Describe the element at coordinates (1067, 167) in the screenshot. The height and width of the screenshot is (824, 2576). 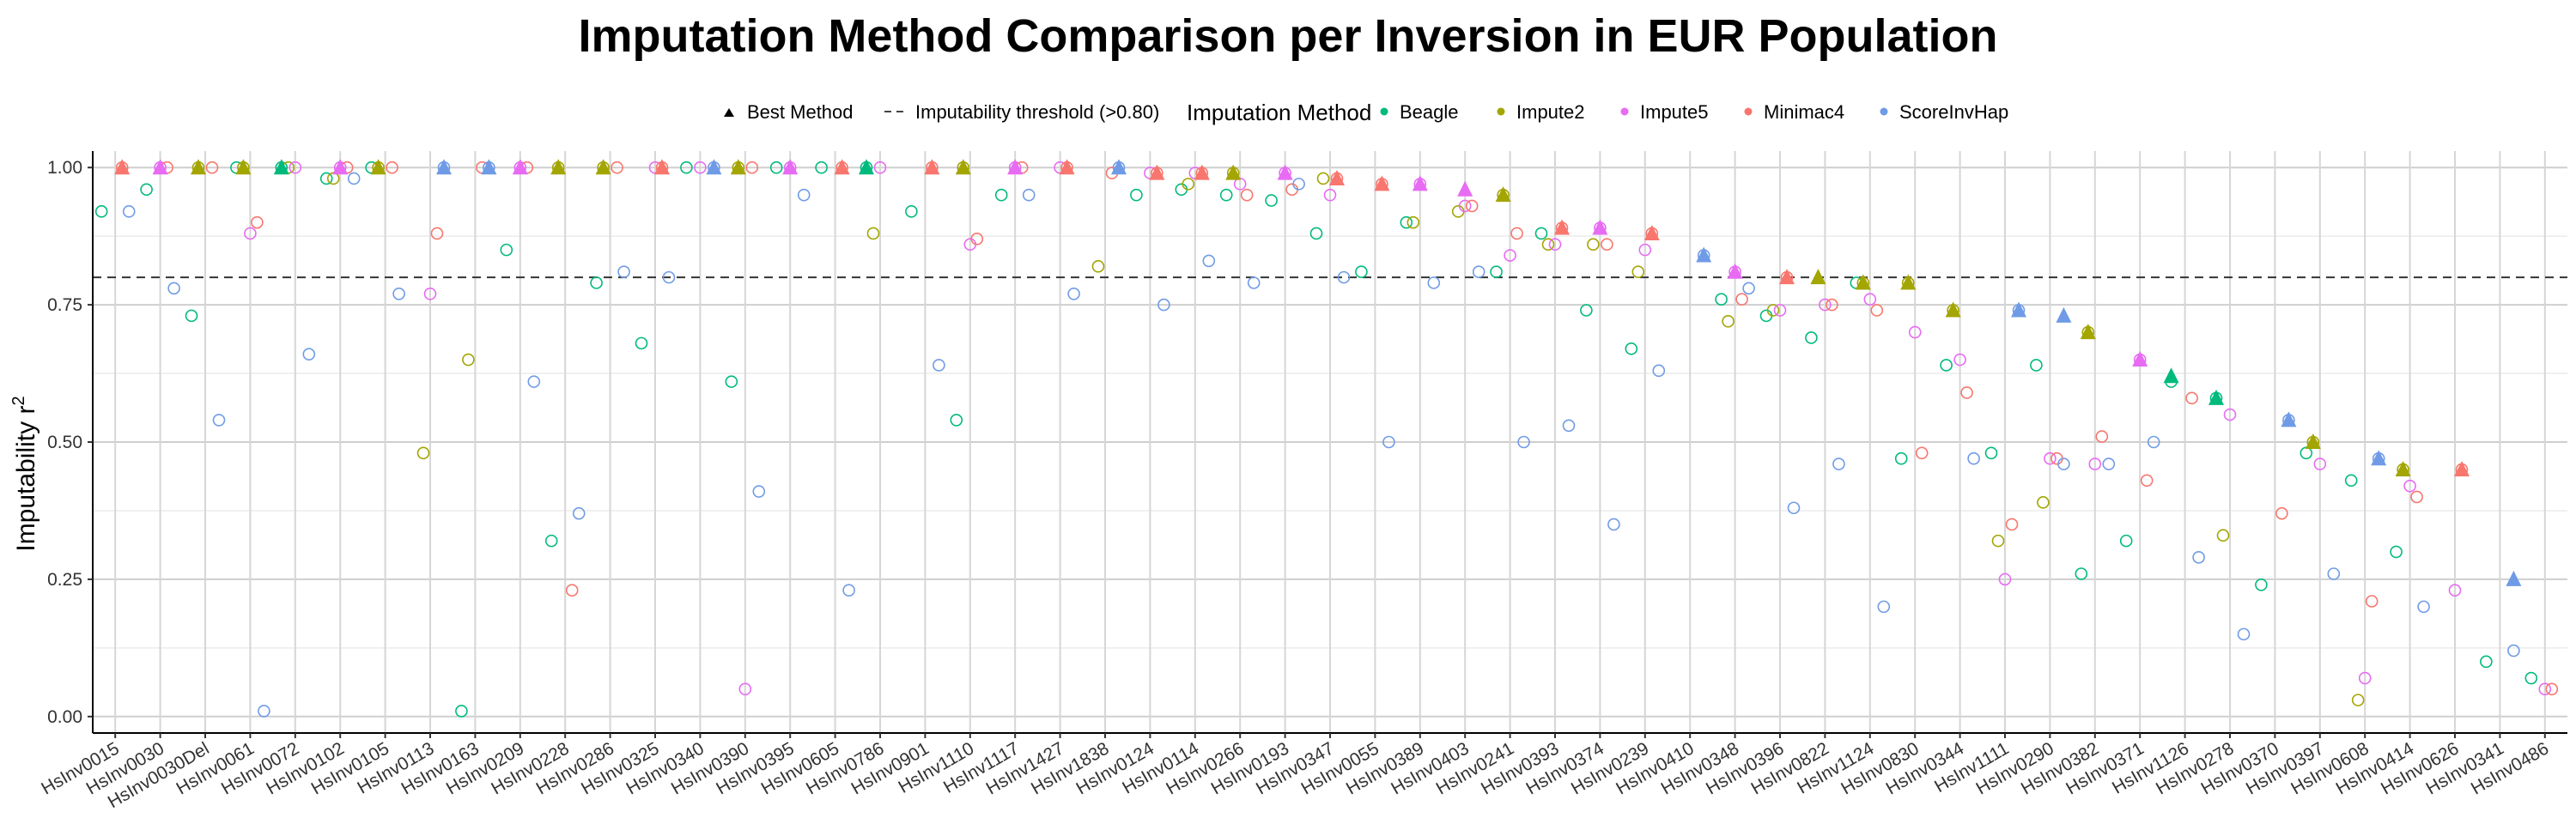
I see `best-marker-HsInv1427` at that location.